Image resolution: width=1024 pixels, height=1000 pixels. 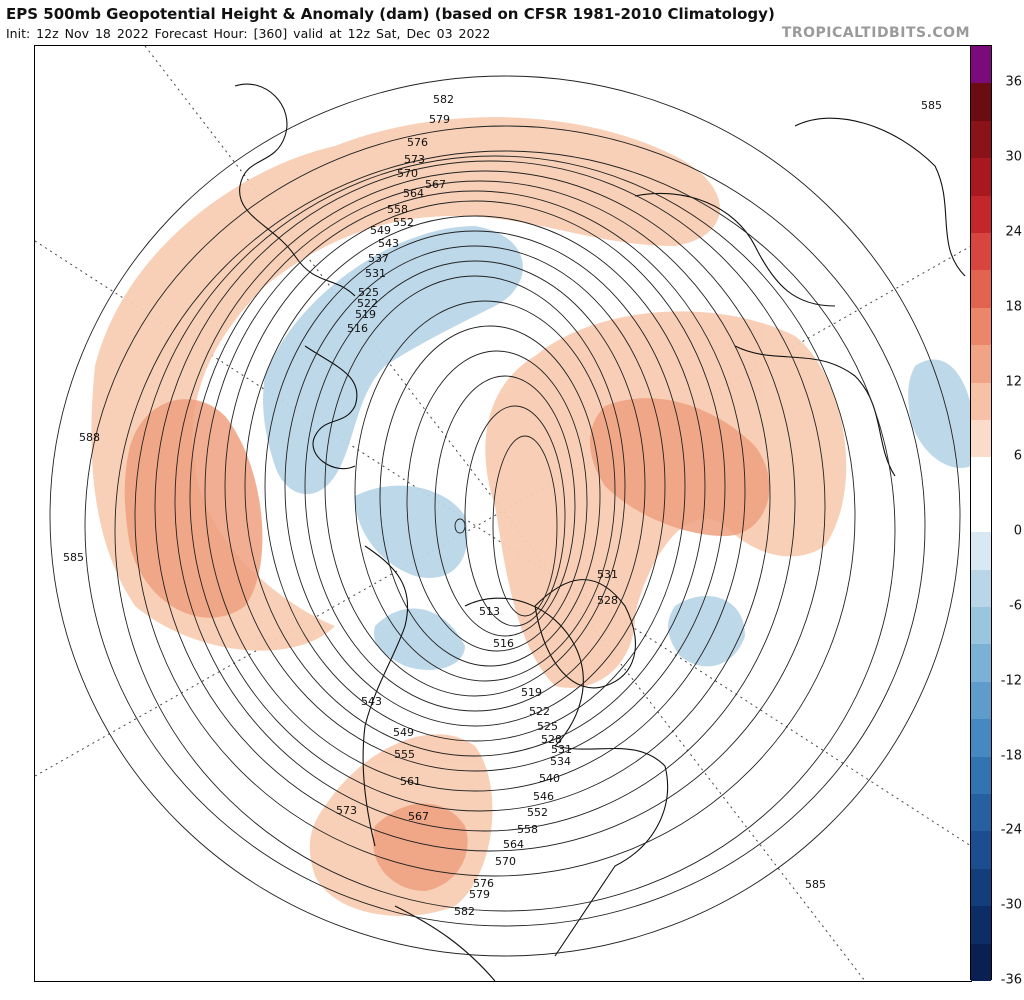 What do you see at coordinates (531, 692) in the screenshot?
I see `contour-label: 519` at bounding box center [531, 692].